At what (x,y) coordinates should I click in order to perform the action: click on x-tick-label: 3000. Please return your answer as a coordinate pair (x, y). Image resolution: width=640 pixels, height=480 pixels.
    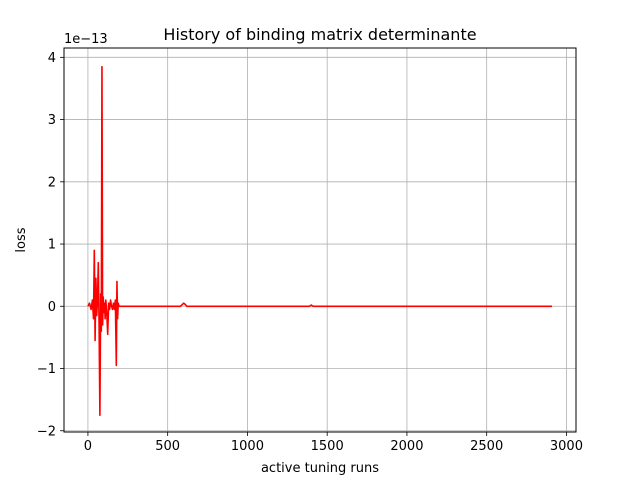
    Looking at the image, I should click on (566, 446).